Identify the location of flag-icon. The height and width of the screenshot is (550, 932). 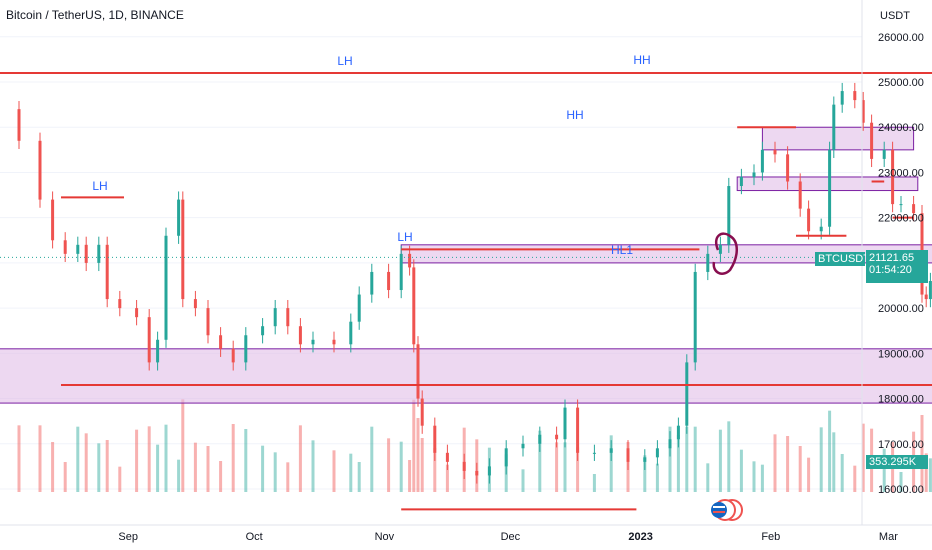
(727, 510).